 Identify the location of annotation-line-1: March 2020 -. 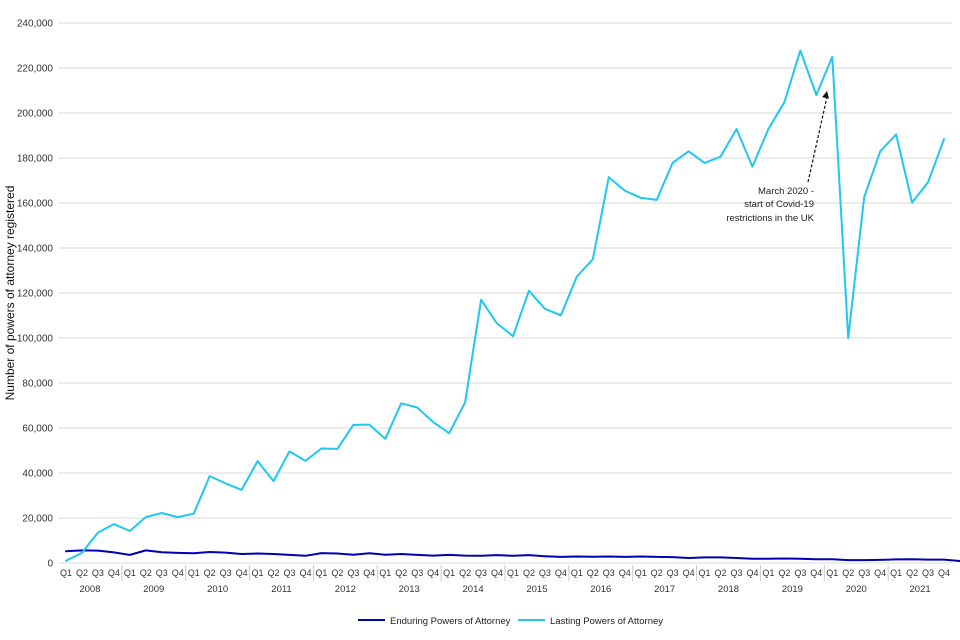
(786, 191).